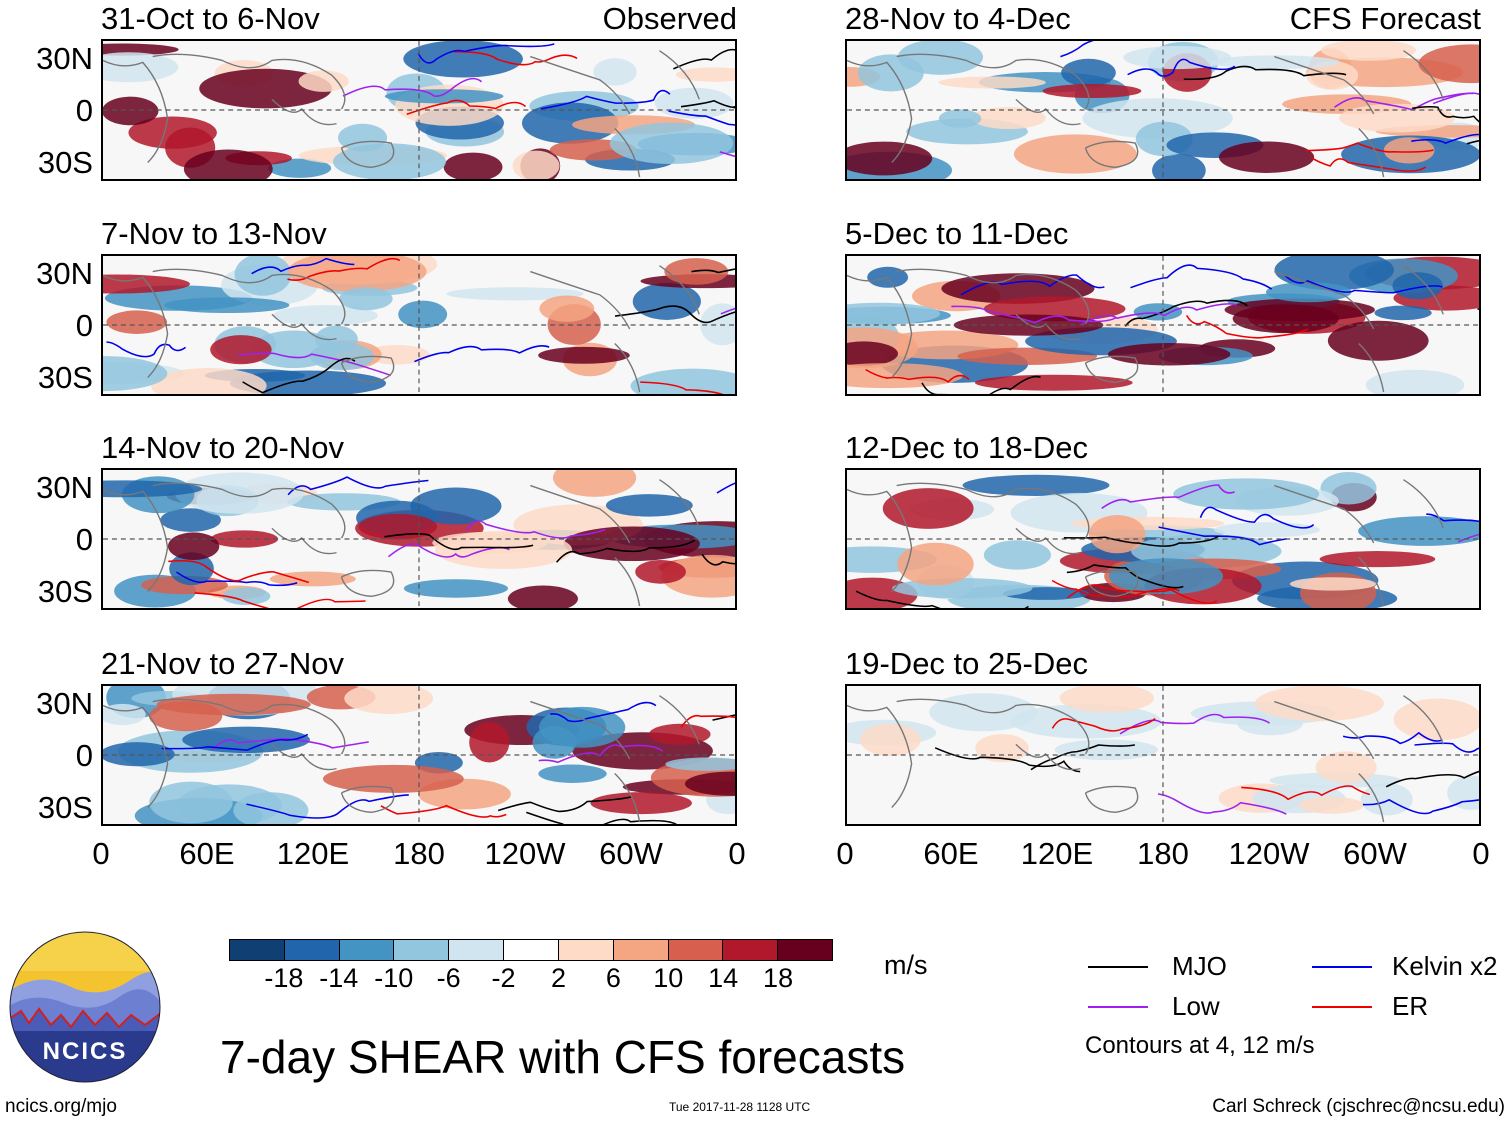  Describe the element at coordinates (958, 18) in the screenshot. I see `panel-title: 28-Nov to 4-Dec` at that location.